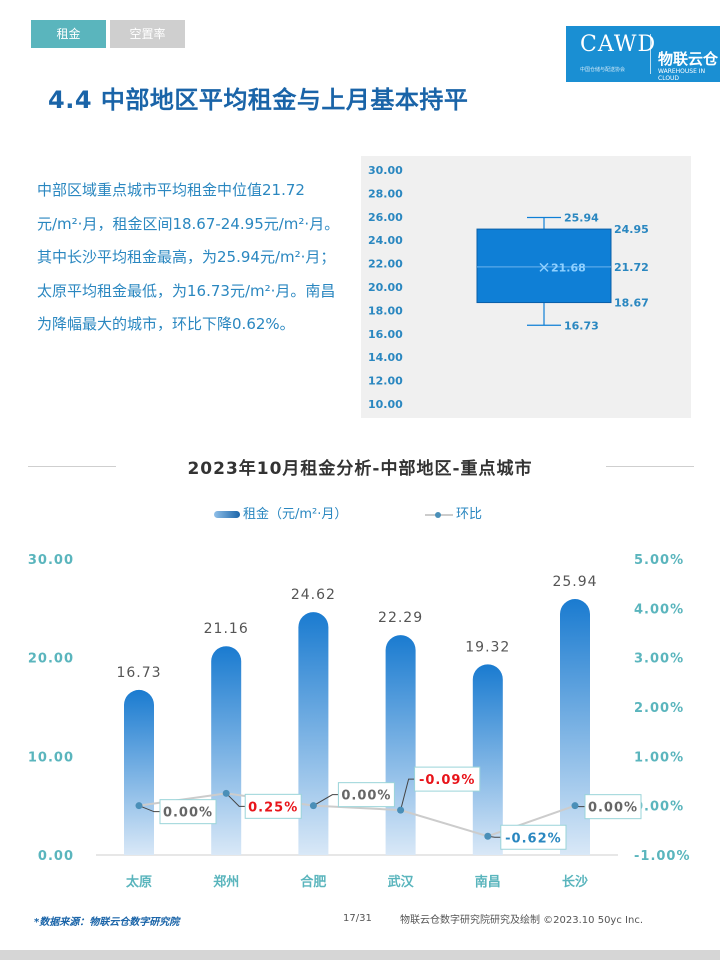  Describe the element at coordinates (51, 560) in the screenshot. I see `y-axis-tick-label: 30.00` at that location.